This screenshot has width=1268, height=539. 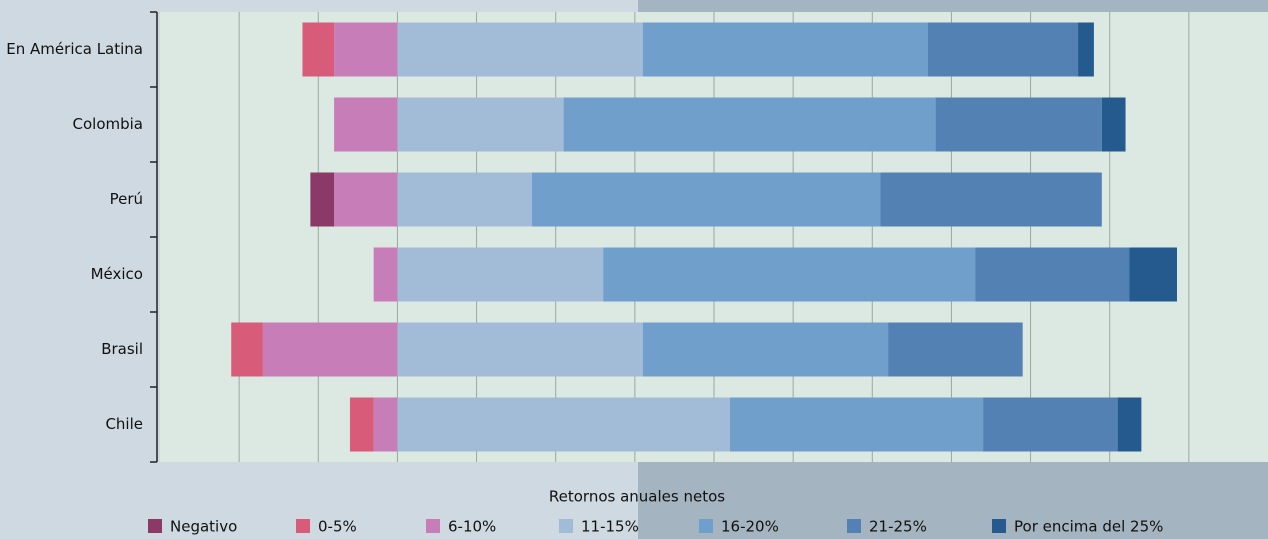 I want to click on y-tick-label: México, so click(x=117, y=274).